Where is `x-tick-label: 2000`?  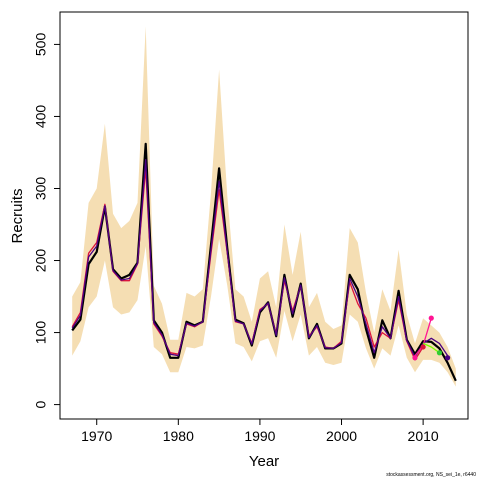
x-tick-label: 2000 is located at coordinates (341, 436).